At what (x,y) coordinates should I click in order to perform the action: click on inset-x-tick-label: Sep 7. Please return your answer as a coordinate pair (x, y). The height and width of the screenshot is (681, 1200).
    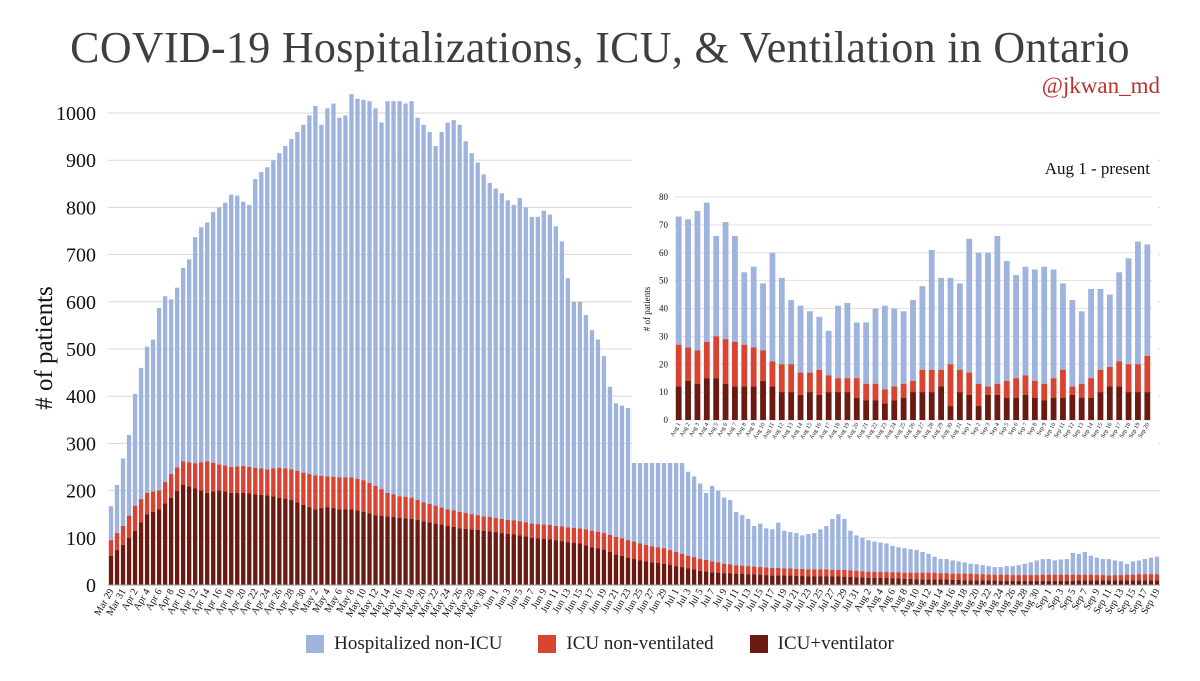
    Looking at the image, I should click on (1023, 429).